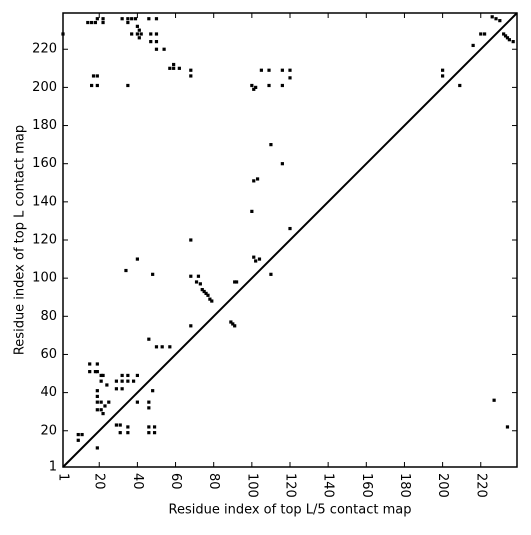 This screenshot has height=535, width=531. What do you see at coordinates (404, 485) in the screenshot?
I see `x-tick-label: 180` at bounding box center [404, 485].